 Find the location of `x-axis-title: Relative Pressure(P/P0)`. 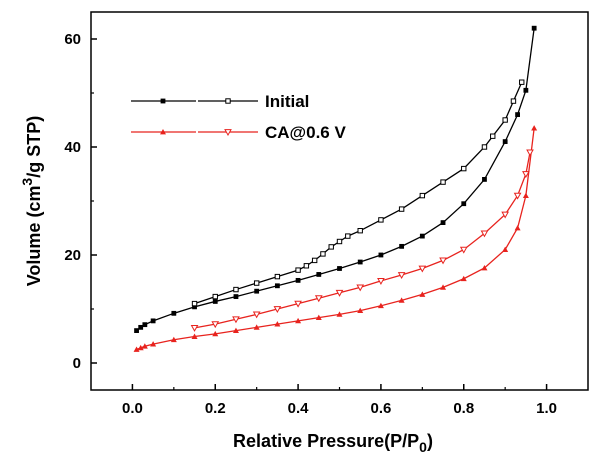

x-axis-title: Relative Pressure(P/P0) is located at coordinates (333, 443).